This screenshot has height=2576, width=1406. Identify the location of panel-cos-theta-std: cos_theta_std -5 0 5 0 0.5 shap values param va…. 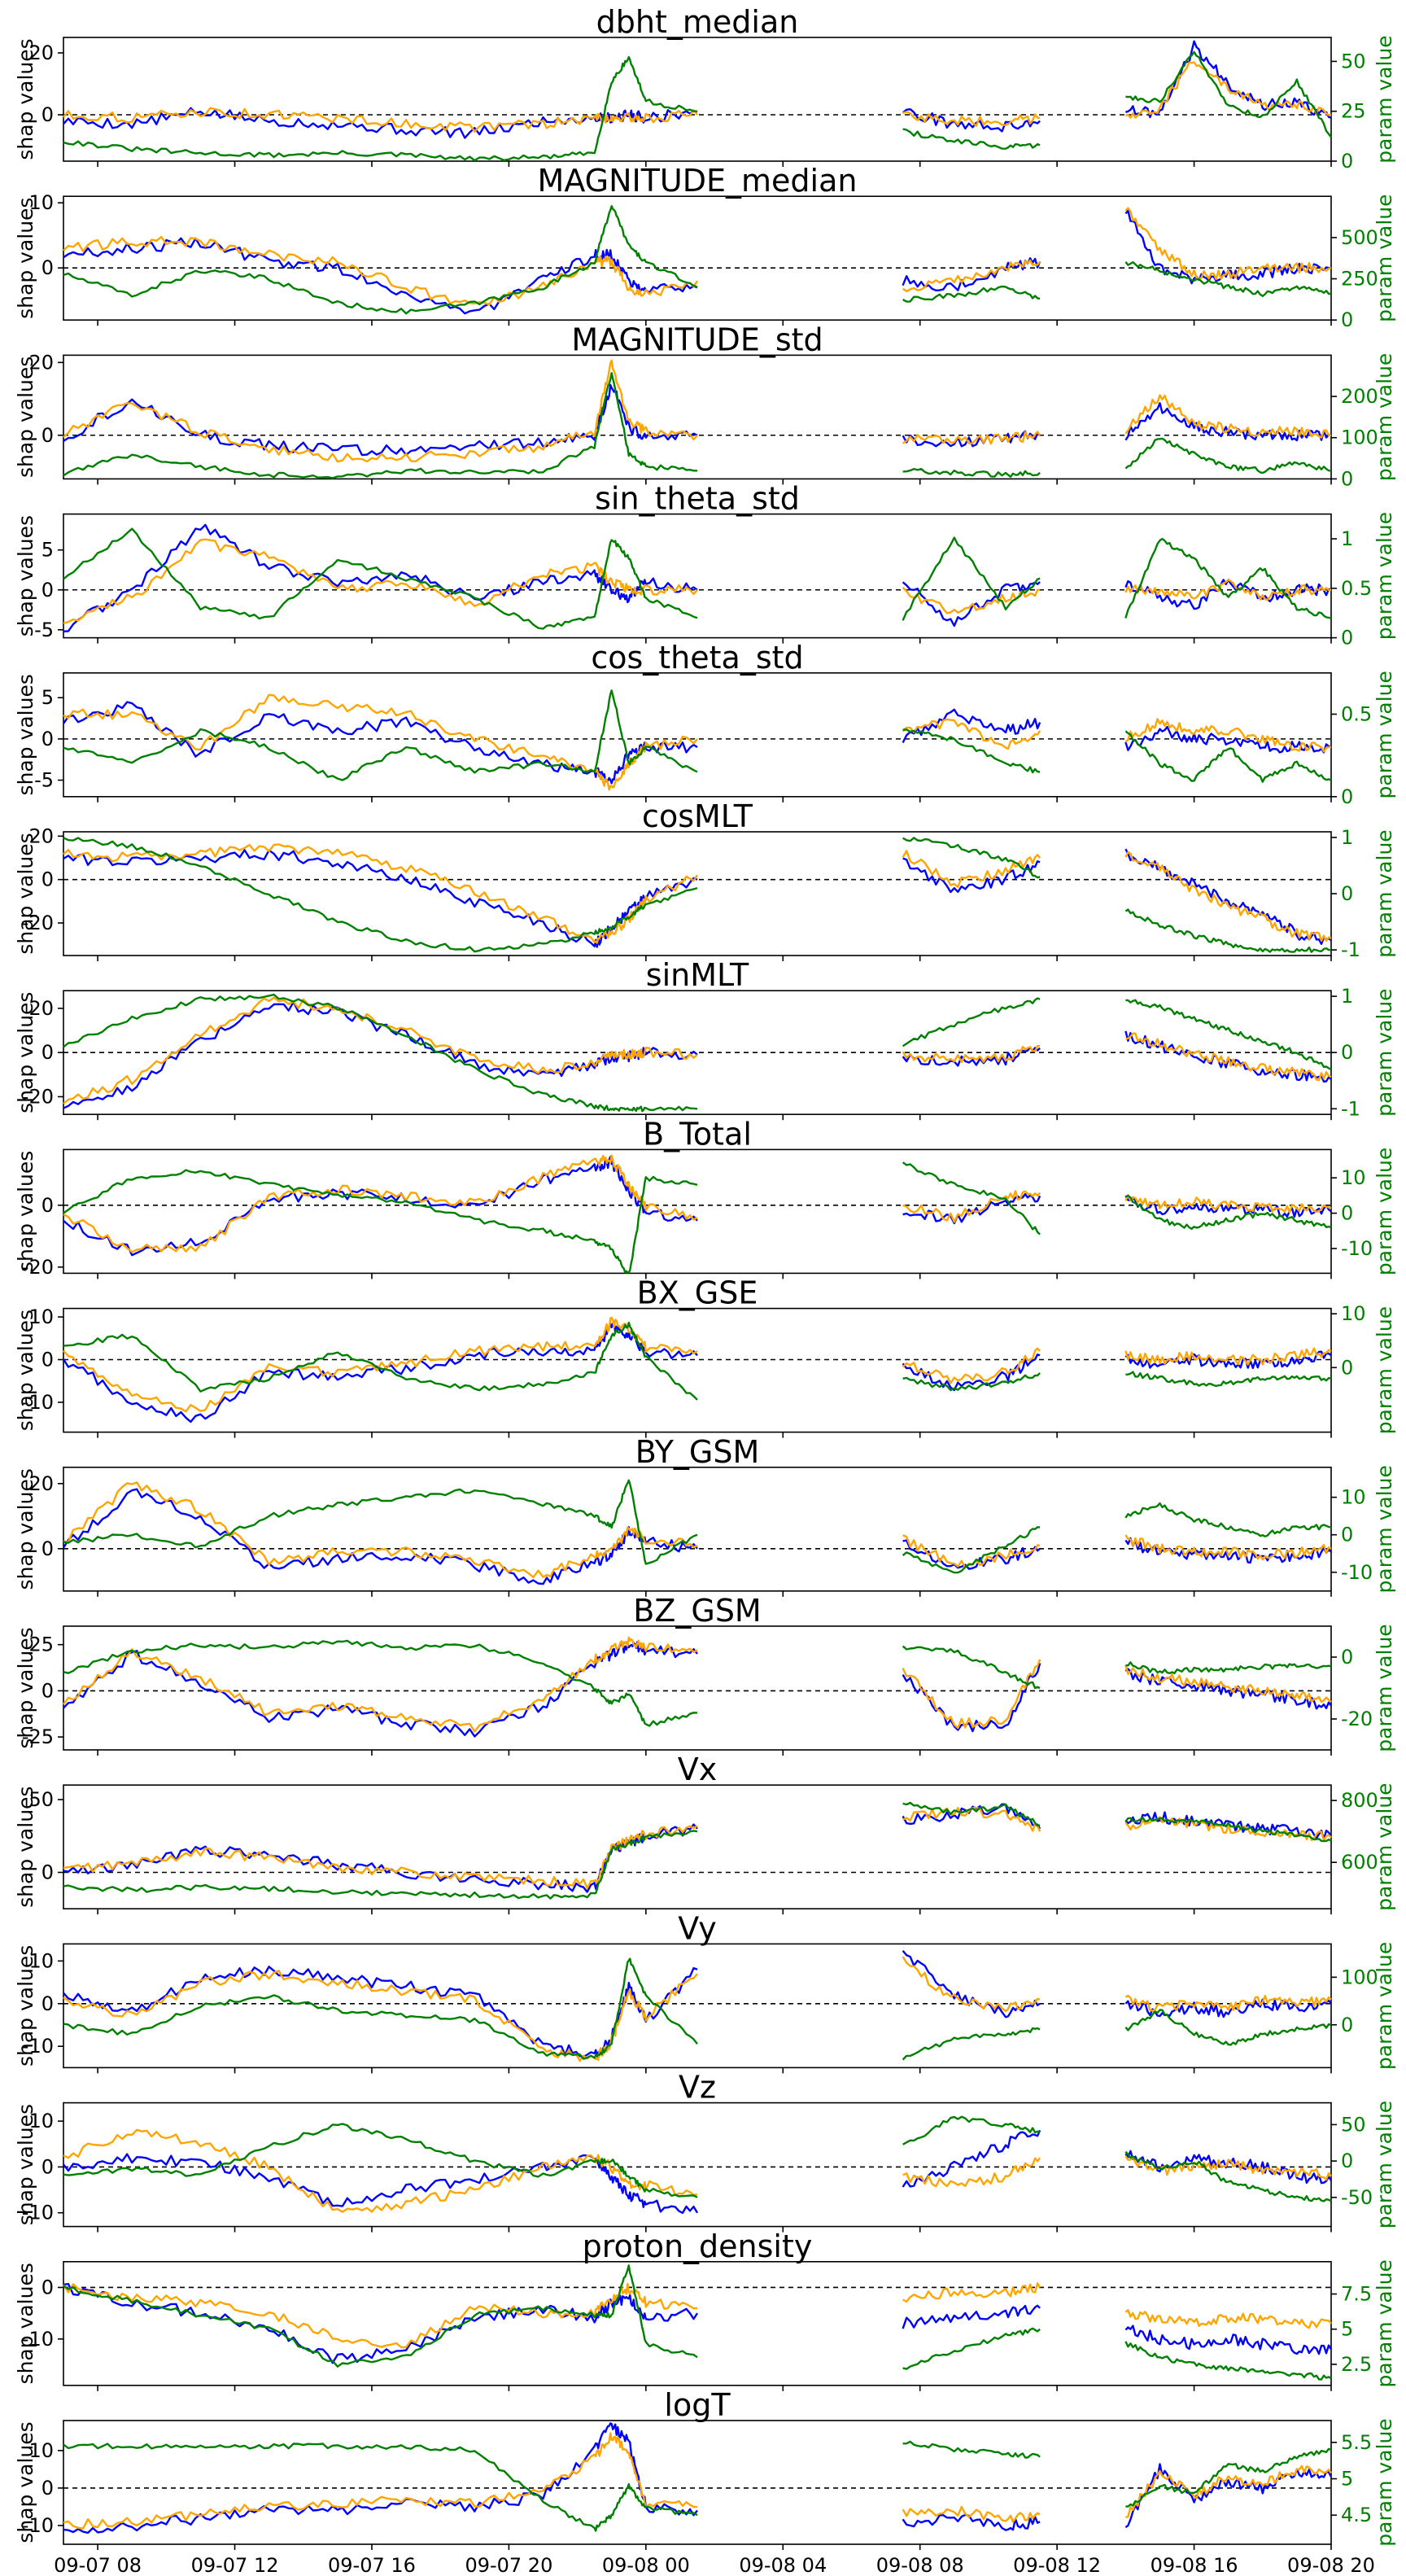
(705, 724).